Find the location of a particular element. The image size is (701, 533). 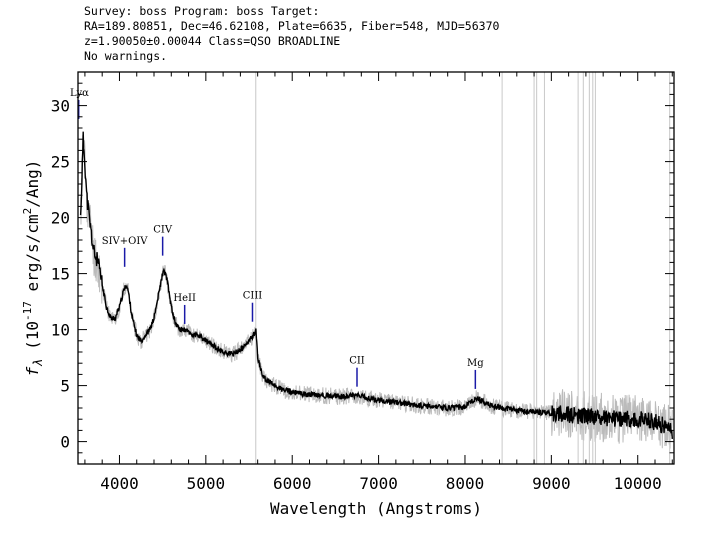

x-axis-tick-labels: 4000 5000 6000 7000 8000 9000 10000 is located at coordinates (381, 483).